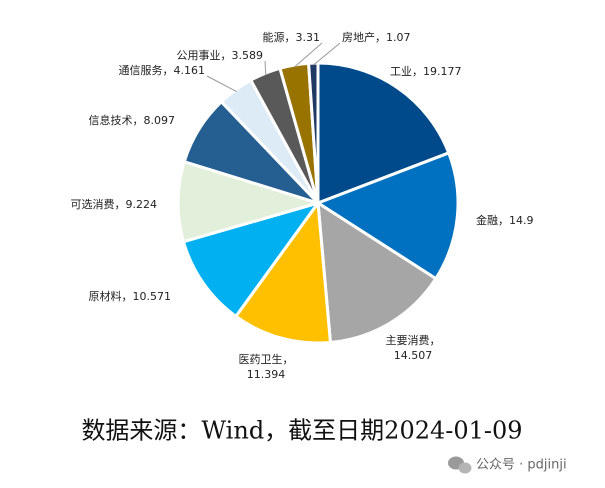  I want to click on label-name: 信息技术, so click(111, 120).